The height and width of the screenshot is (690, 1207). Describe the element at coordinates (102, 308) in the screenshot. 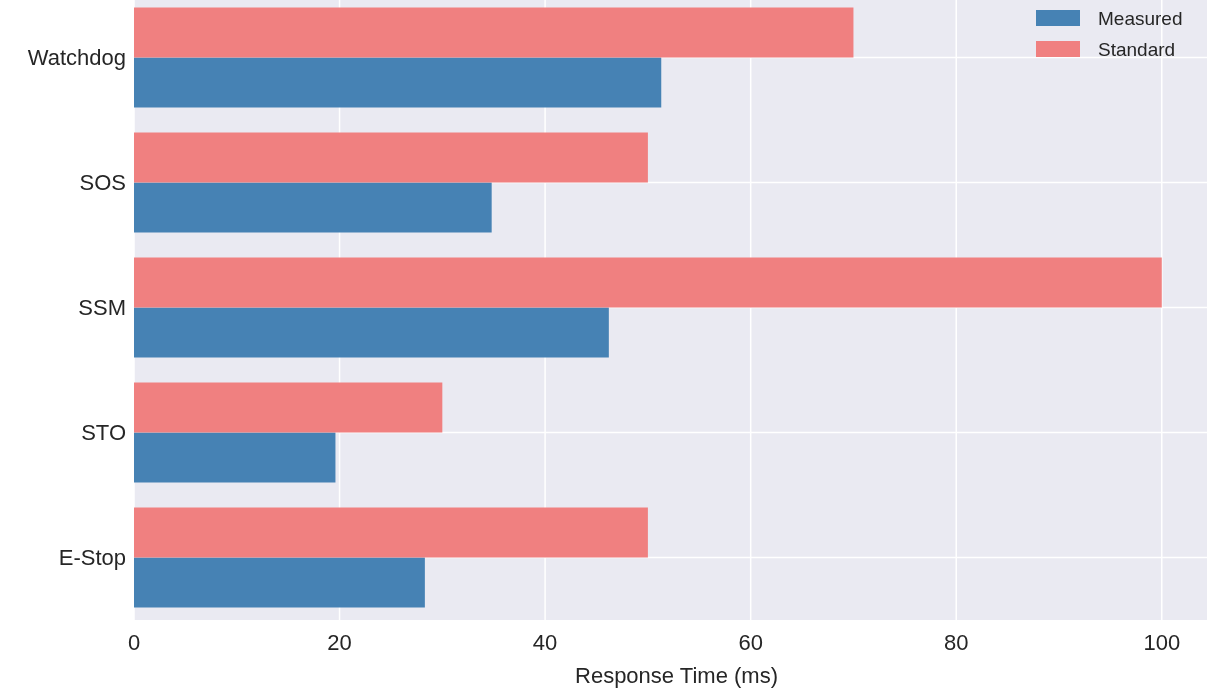

I see `y-tick-label: SSM` at that location.